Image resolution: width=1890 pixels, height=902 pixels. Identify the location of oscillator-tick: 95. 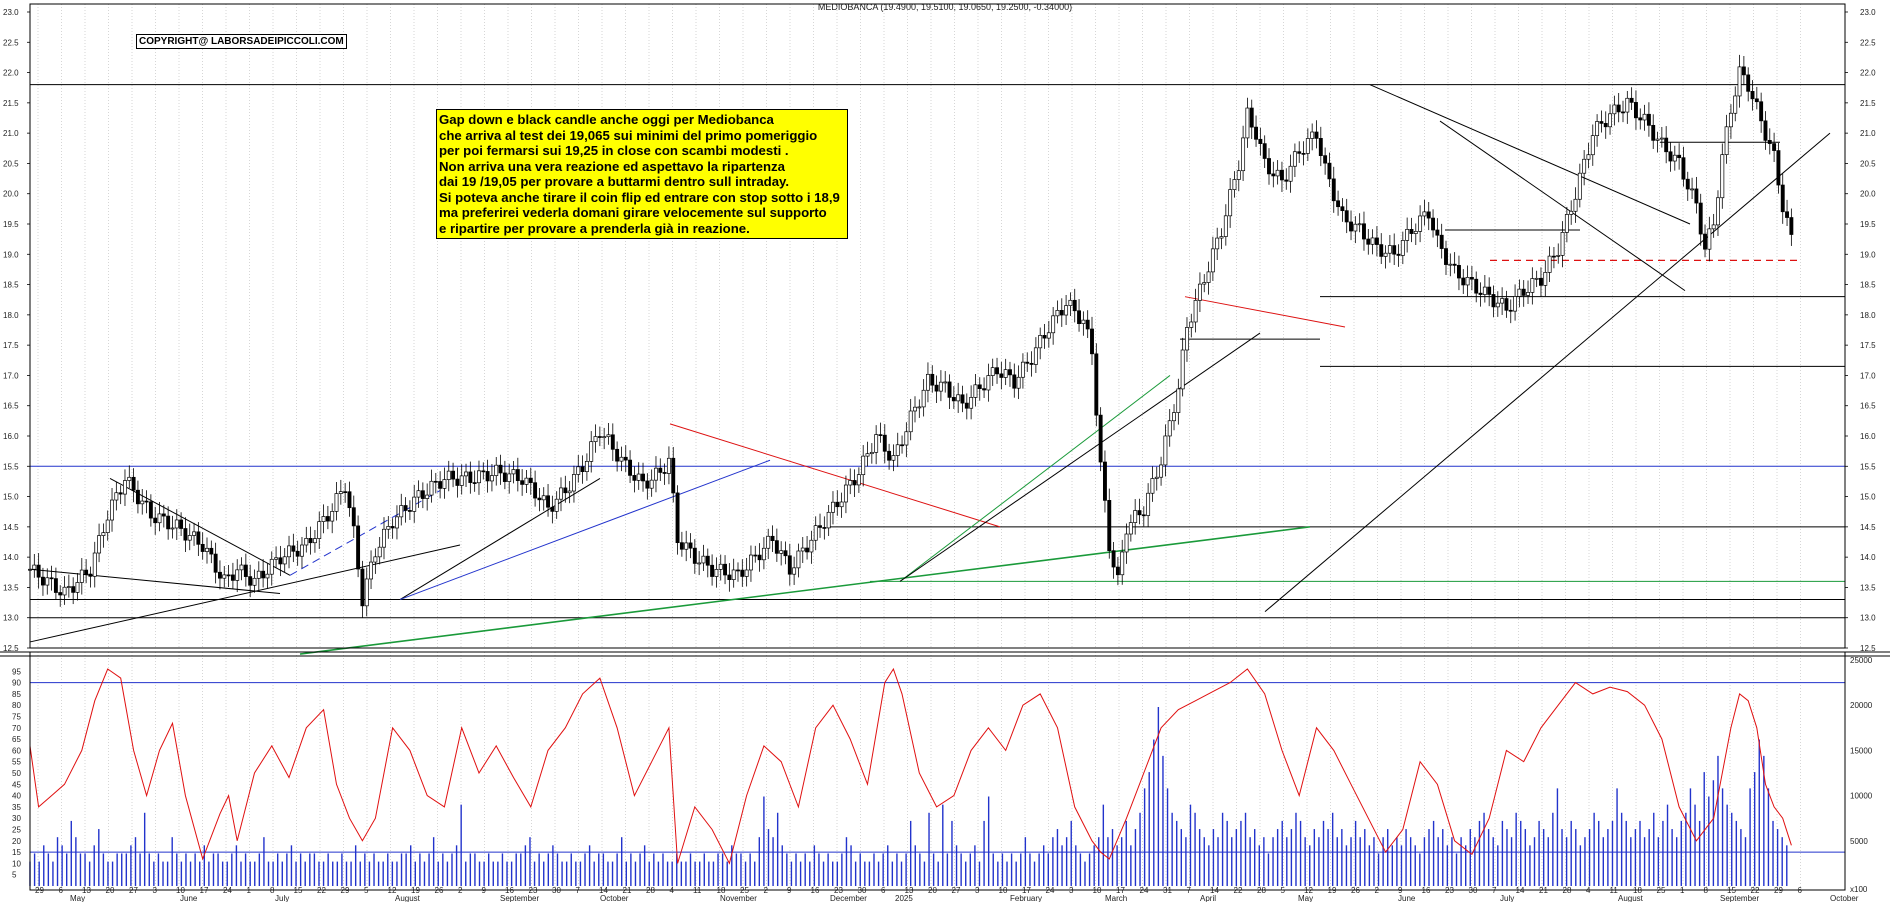
(16, 671).